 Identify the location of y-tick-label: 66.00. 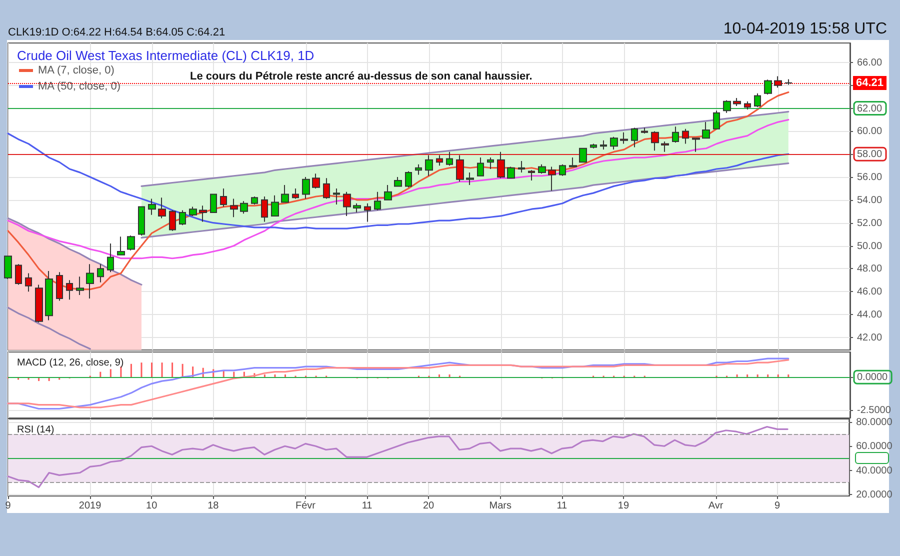
(869, 62).